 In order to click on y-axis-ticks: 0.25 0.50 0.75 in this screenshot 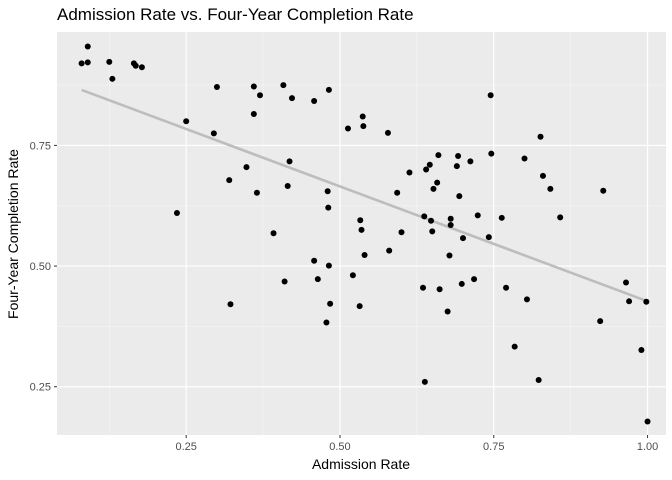, I will do `click(43, 267)`.